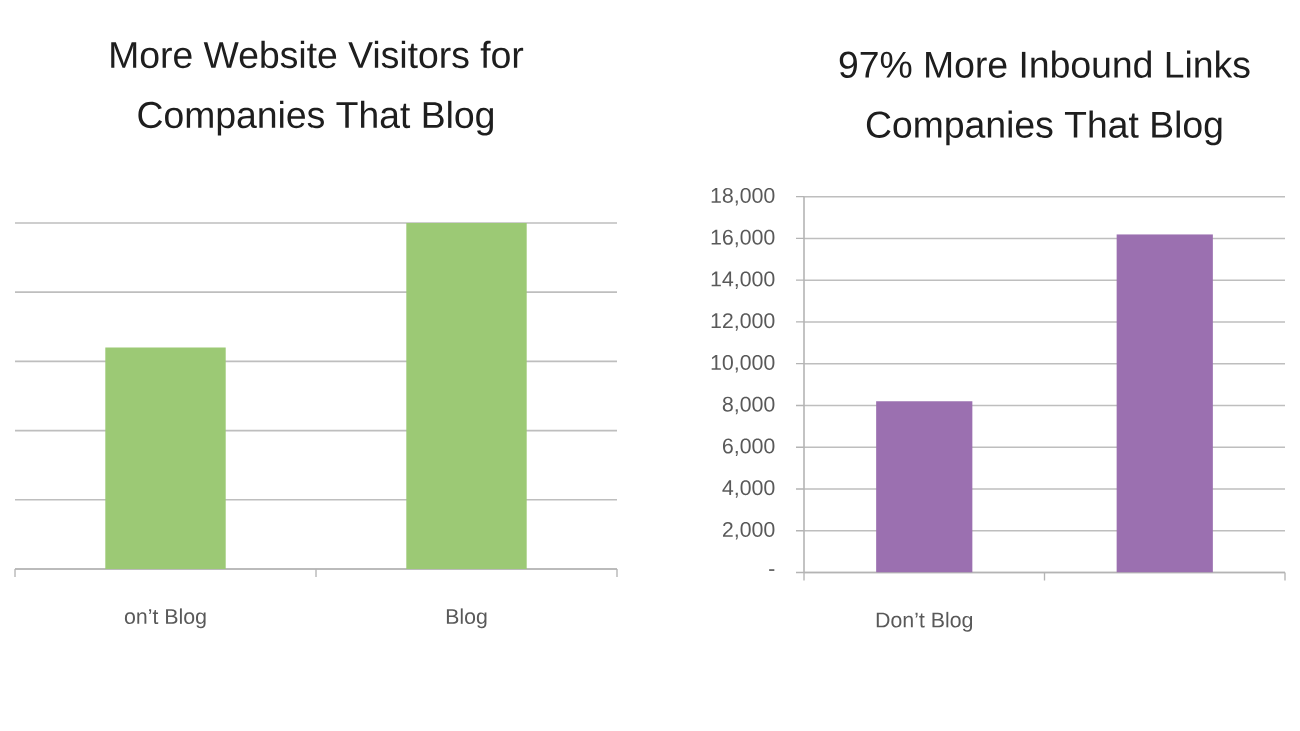 Image resolution: width=1300 pixels, height=731 pixels. Describe the element at coordinates (743, 363) in the screenshot. I see `y-tick-label: 10,000` at that location.